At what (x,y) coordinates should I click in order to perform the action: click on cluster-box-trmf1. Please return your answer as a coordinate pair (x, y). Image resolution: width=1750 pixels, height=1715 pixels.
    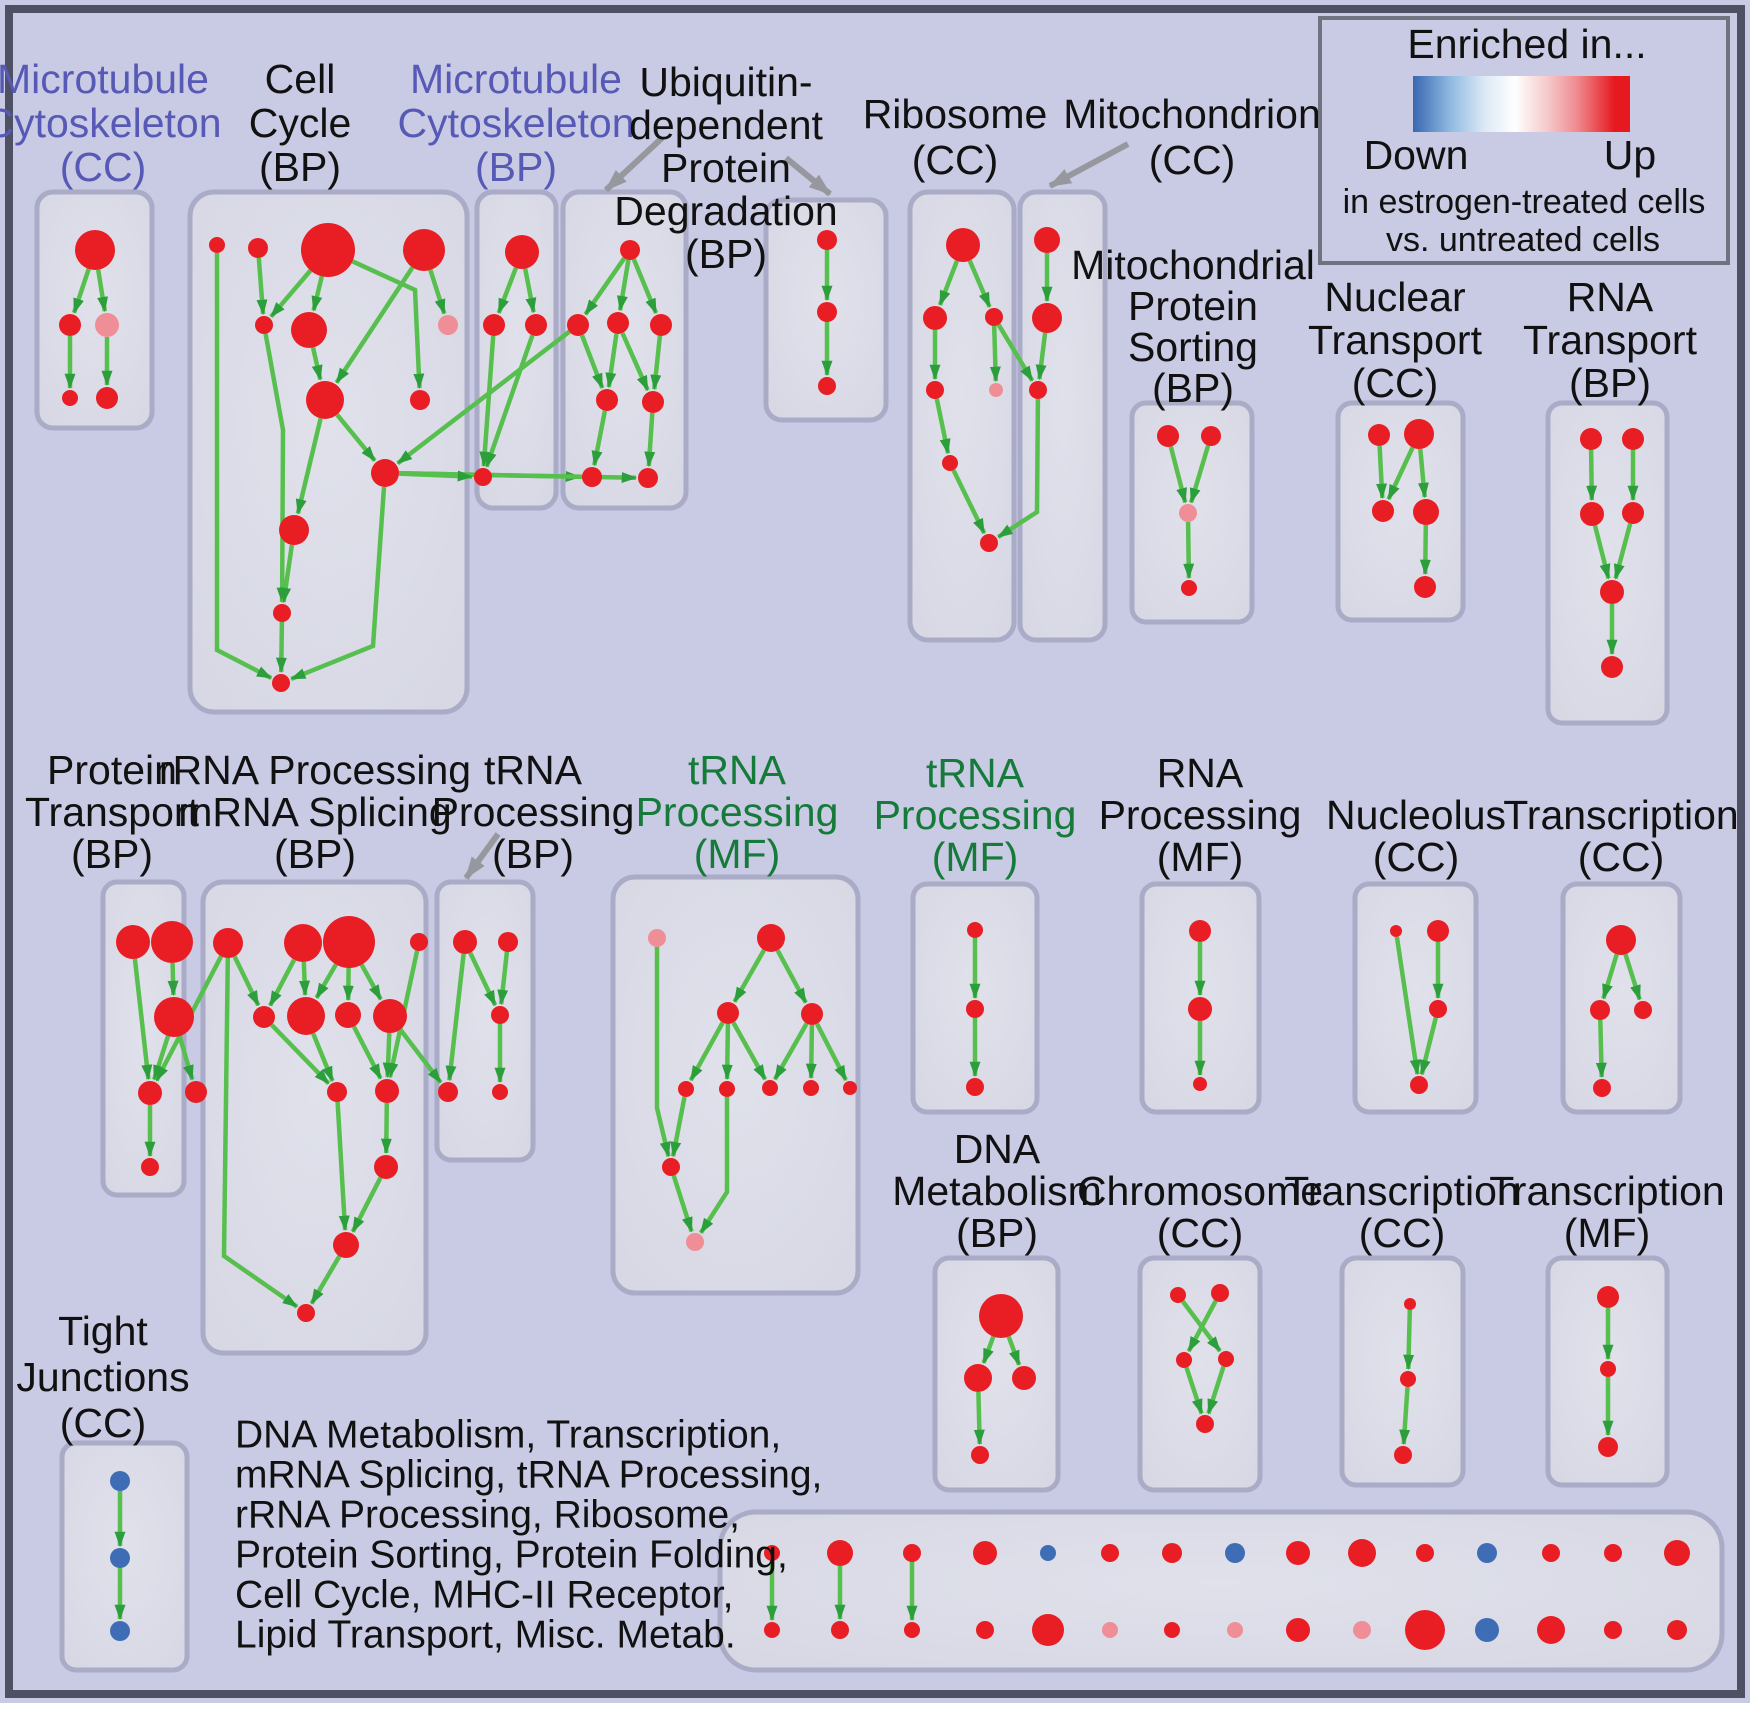
    Looking at the image, I should click on (735, 1085).